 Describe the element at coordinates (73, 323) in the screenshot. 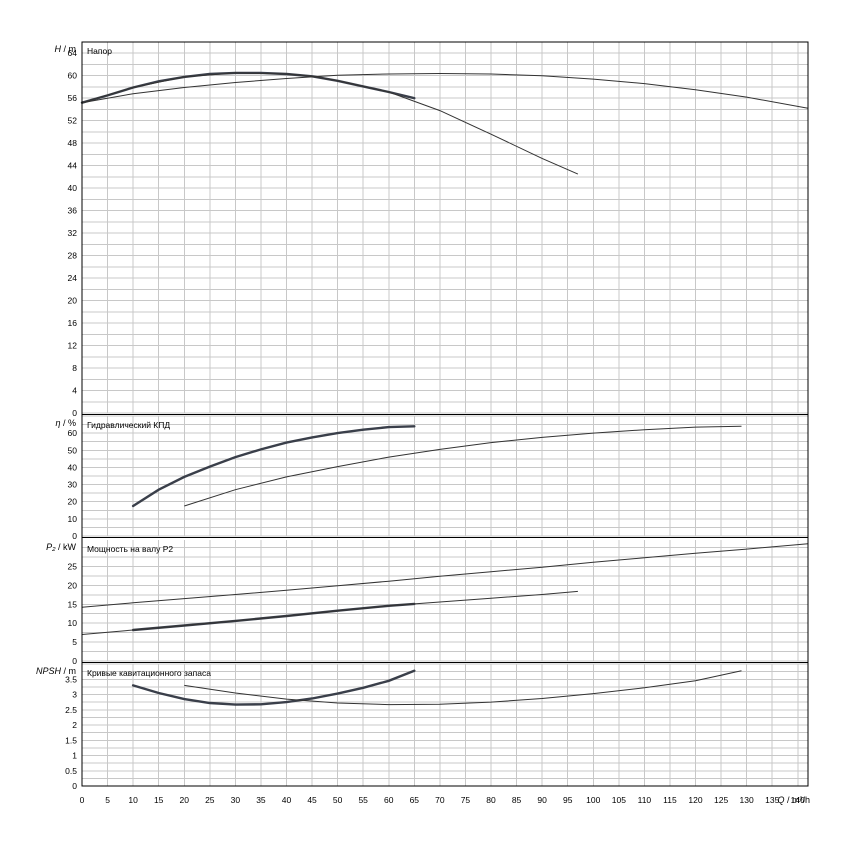

I see `y-tick-label: 16` at that location.